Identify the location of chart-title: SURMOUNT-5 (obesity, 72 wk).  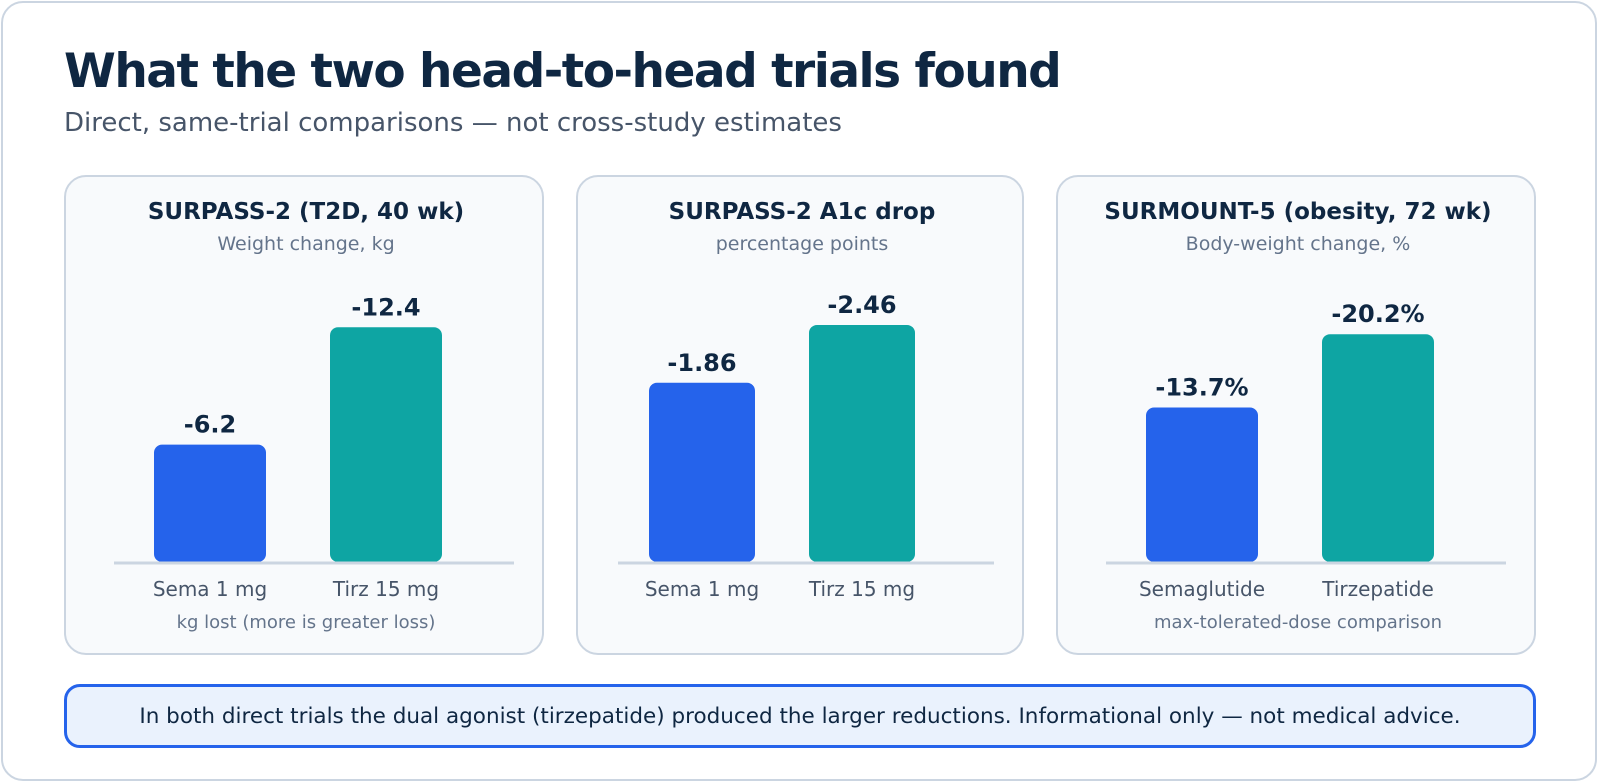
(1297, 212).